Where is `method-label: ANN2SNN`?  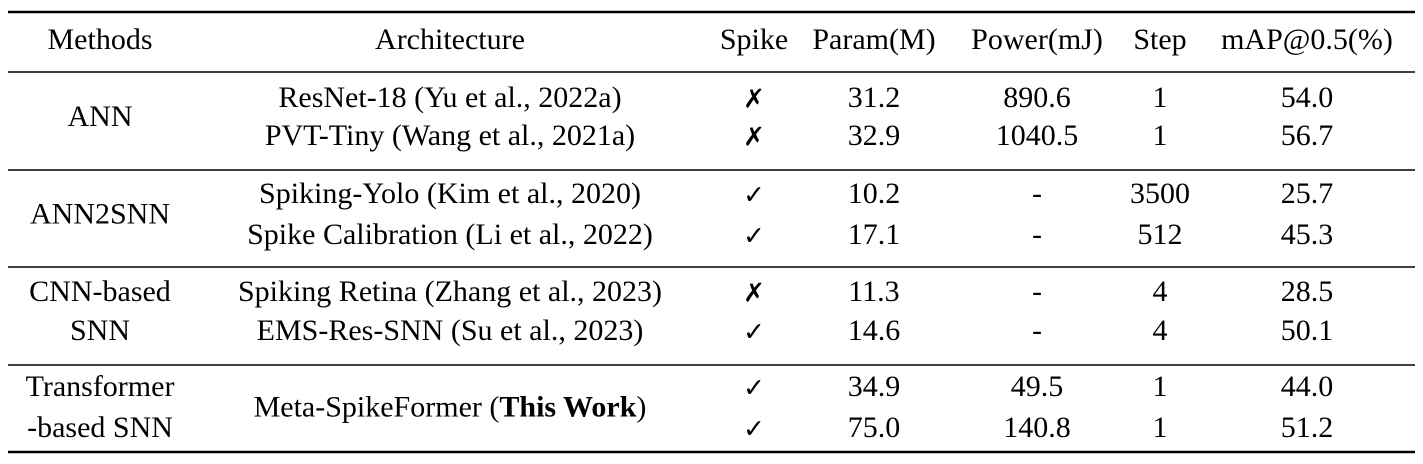 method-label: ANN2SNN is located at coordinates (100, 213).